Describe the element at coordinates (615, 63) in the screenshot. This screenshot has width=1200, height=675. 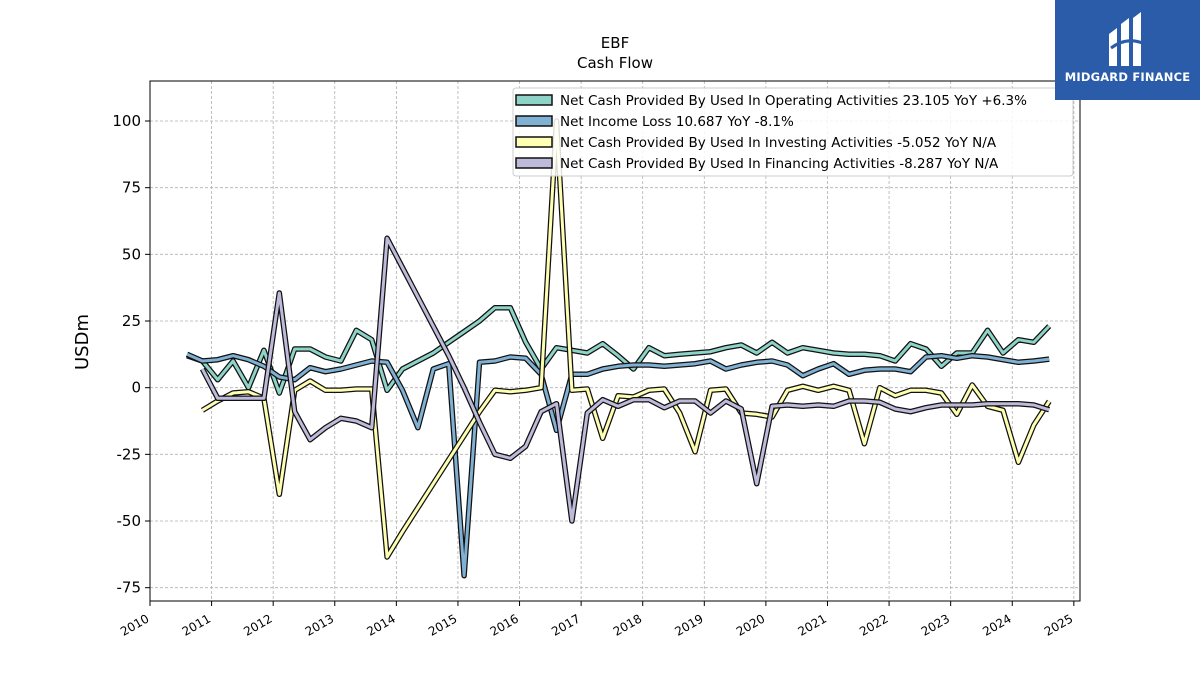
I see `chart-subtitle: Cash Flow` at that location.